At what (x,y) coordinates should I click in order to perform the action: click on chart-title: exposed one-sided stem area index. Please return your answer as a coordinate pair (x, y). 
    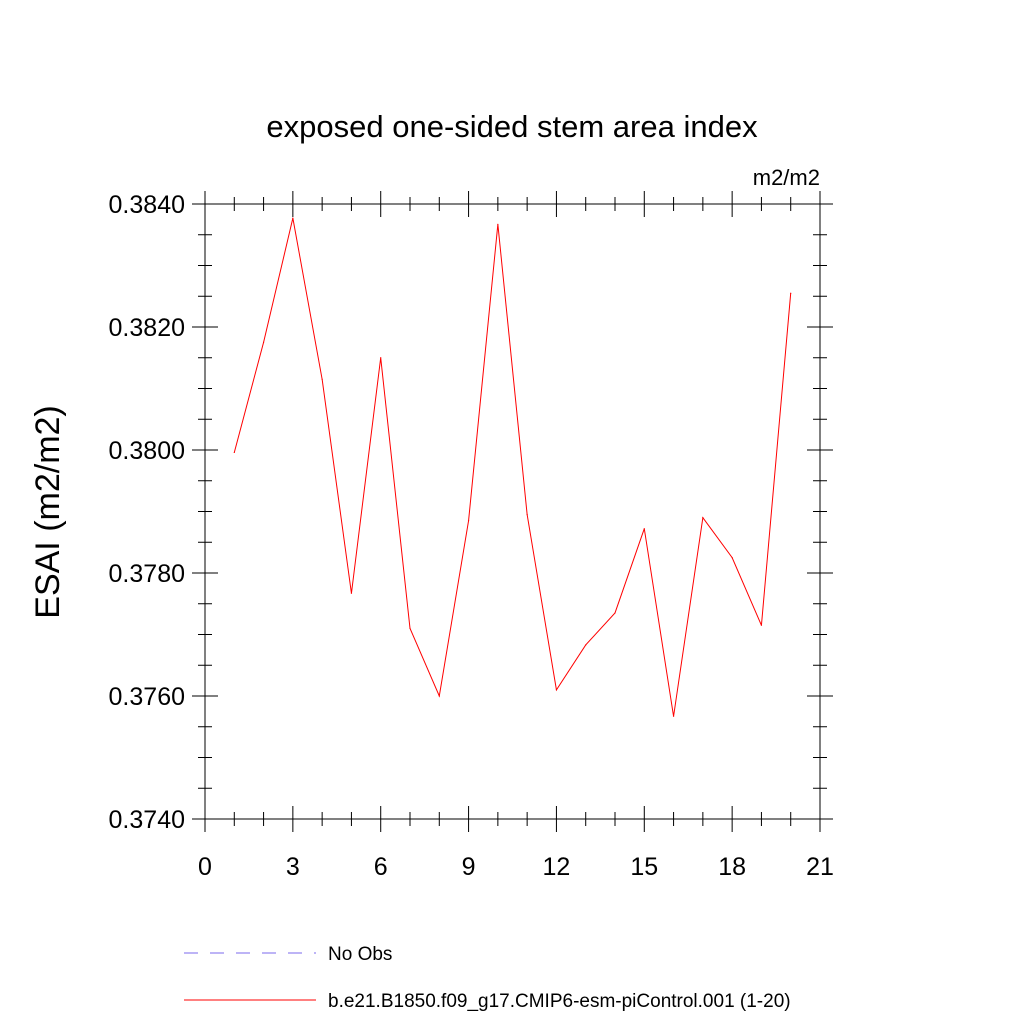
    Looking at the image, I should click on (512, 126).